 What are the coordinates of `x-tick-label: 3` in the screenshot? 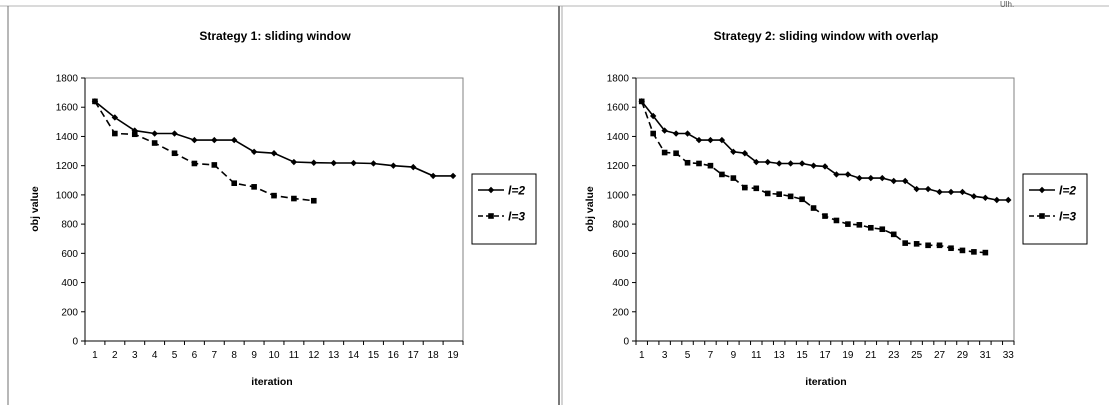 It's located at (665, 355).